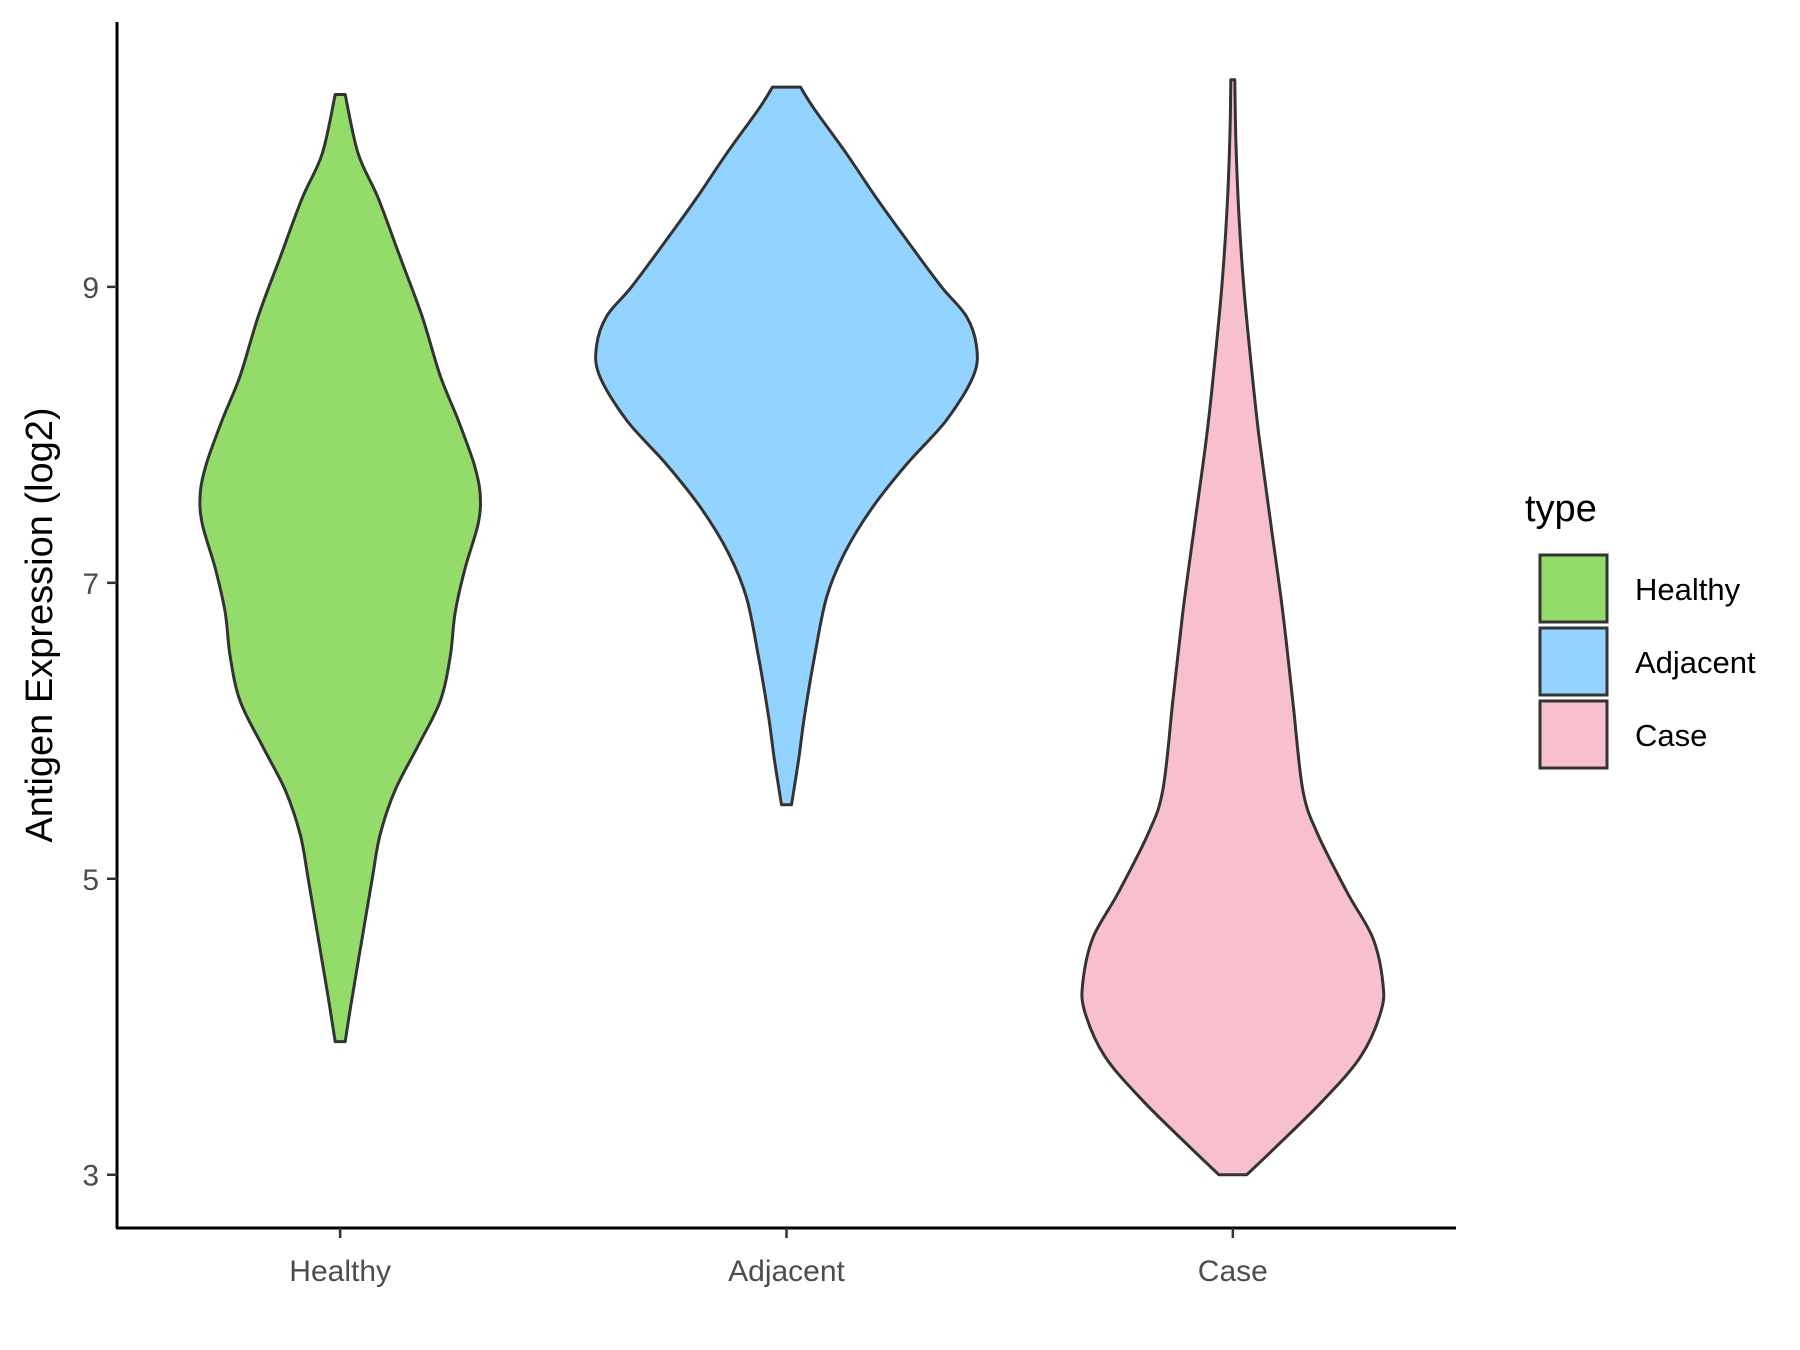  What do you see at coordinates (786, 1271) in the screenshot?
I see `x-tick-label-adjacent: Adjacent` at bounding box center [786, 1271].